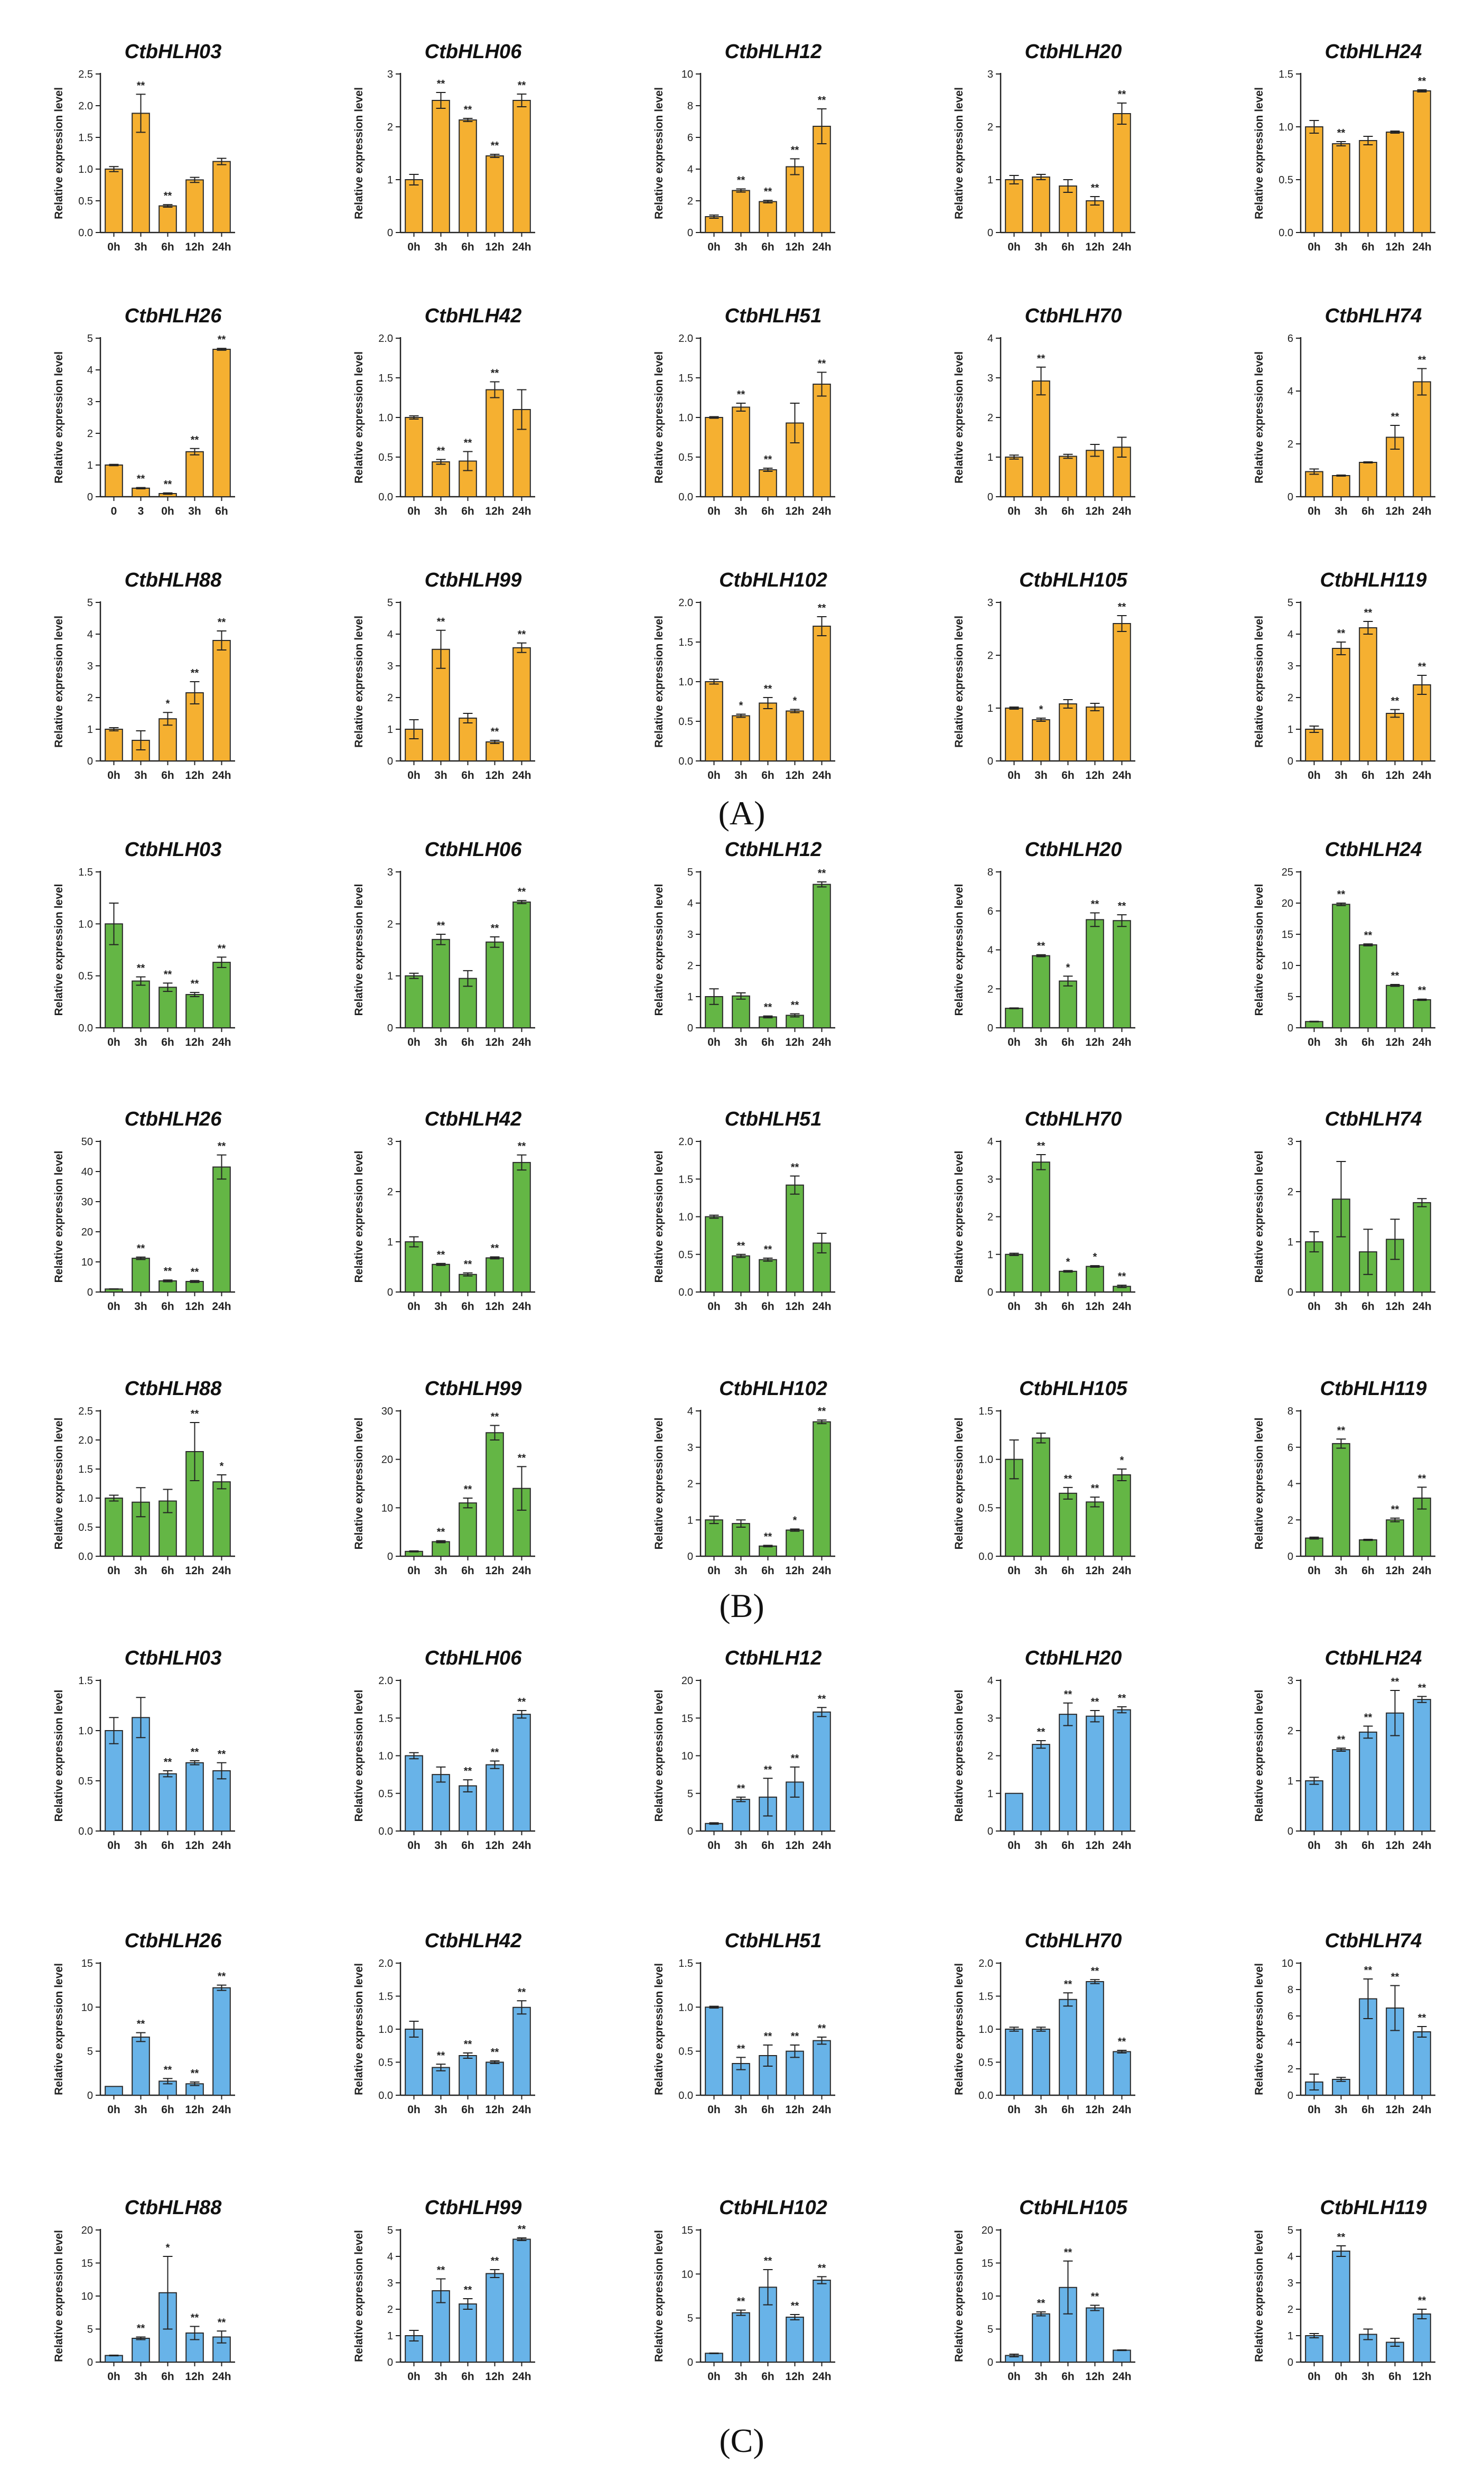  Describe the element at coordinates (390, 698) in the screenshot. I see `y-tick-label: 2` at that location.